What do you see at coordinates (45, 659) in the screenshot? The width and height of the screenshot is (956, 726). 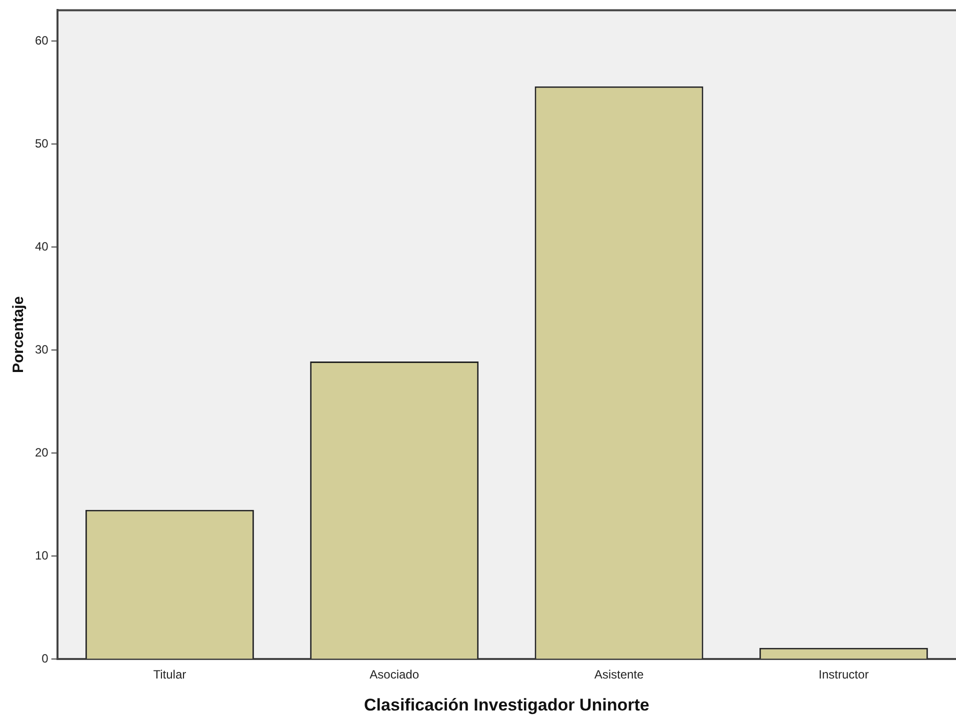 I see `y-tick-label: 0` at bounding box center [45, 659].